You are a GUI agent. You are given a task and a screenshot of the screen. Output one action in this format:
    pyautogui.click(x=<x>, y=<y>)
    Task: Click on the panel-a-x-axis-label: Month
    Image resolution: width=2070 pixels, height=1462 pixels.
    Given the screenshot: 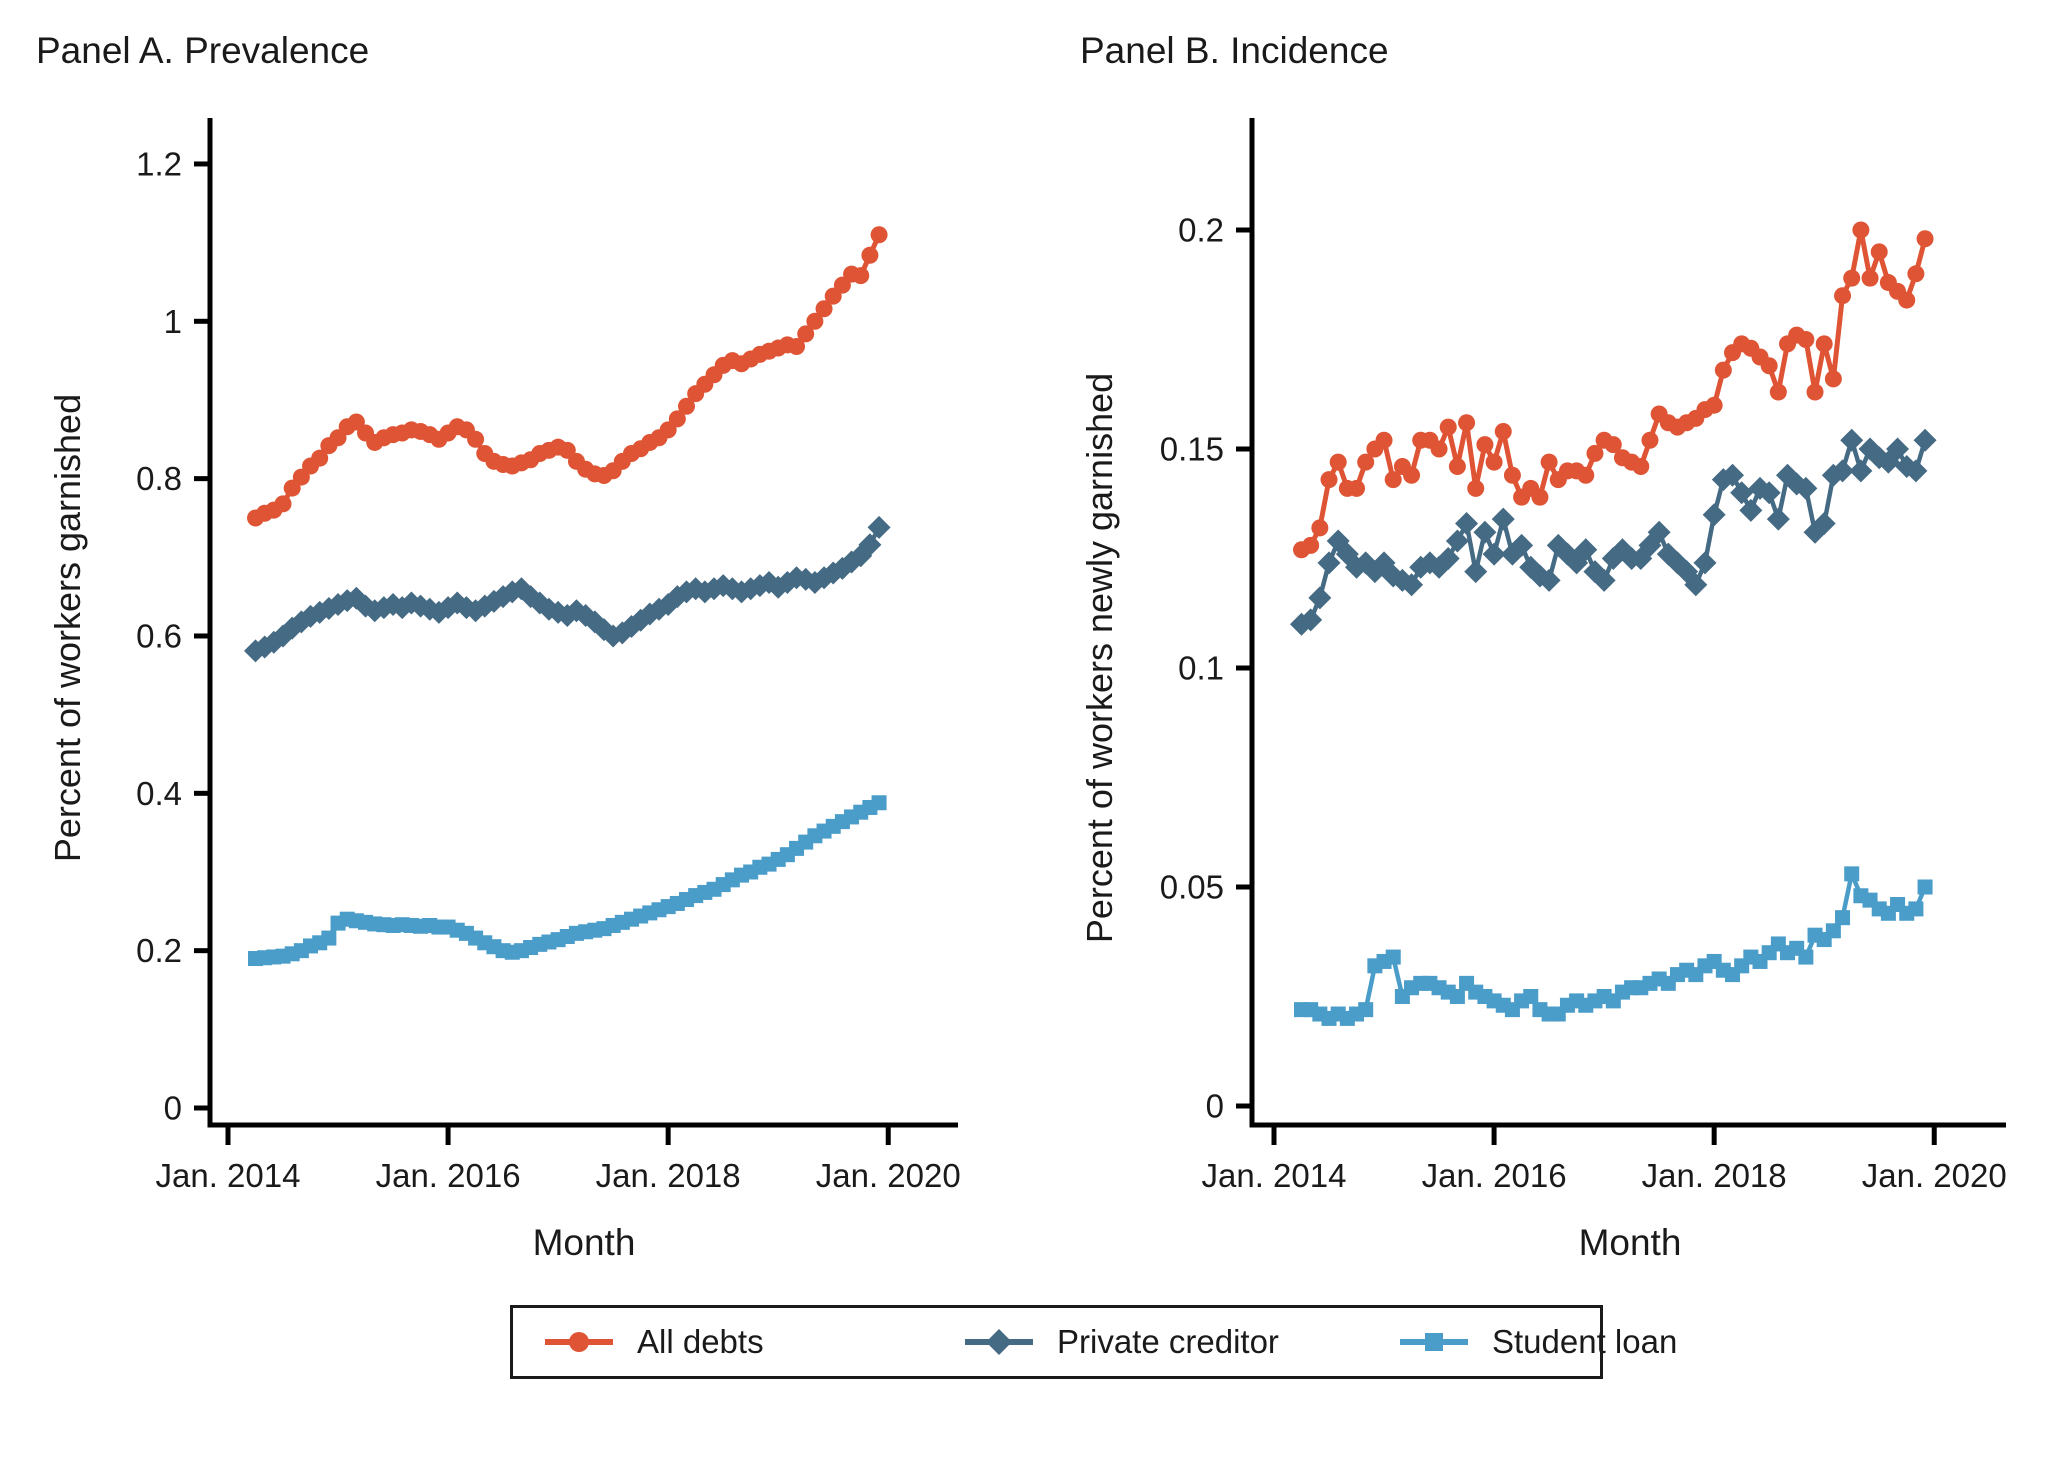 What is the action you would take?
    pyautogui.click(x=584, y=1242)
    